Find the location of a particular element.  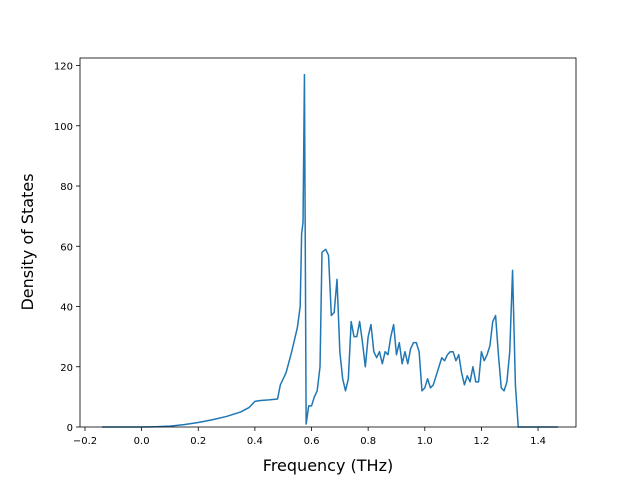

y-tick-label: 60 is located at coordinates (66, 247).